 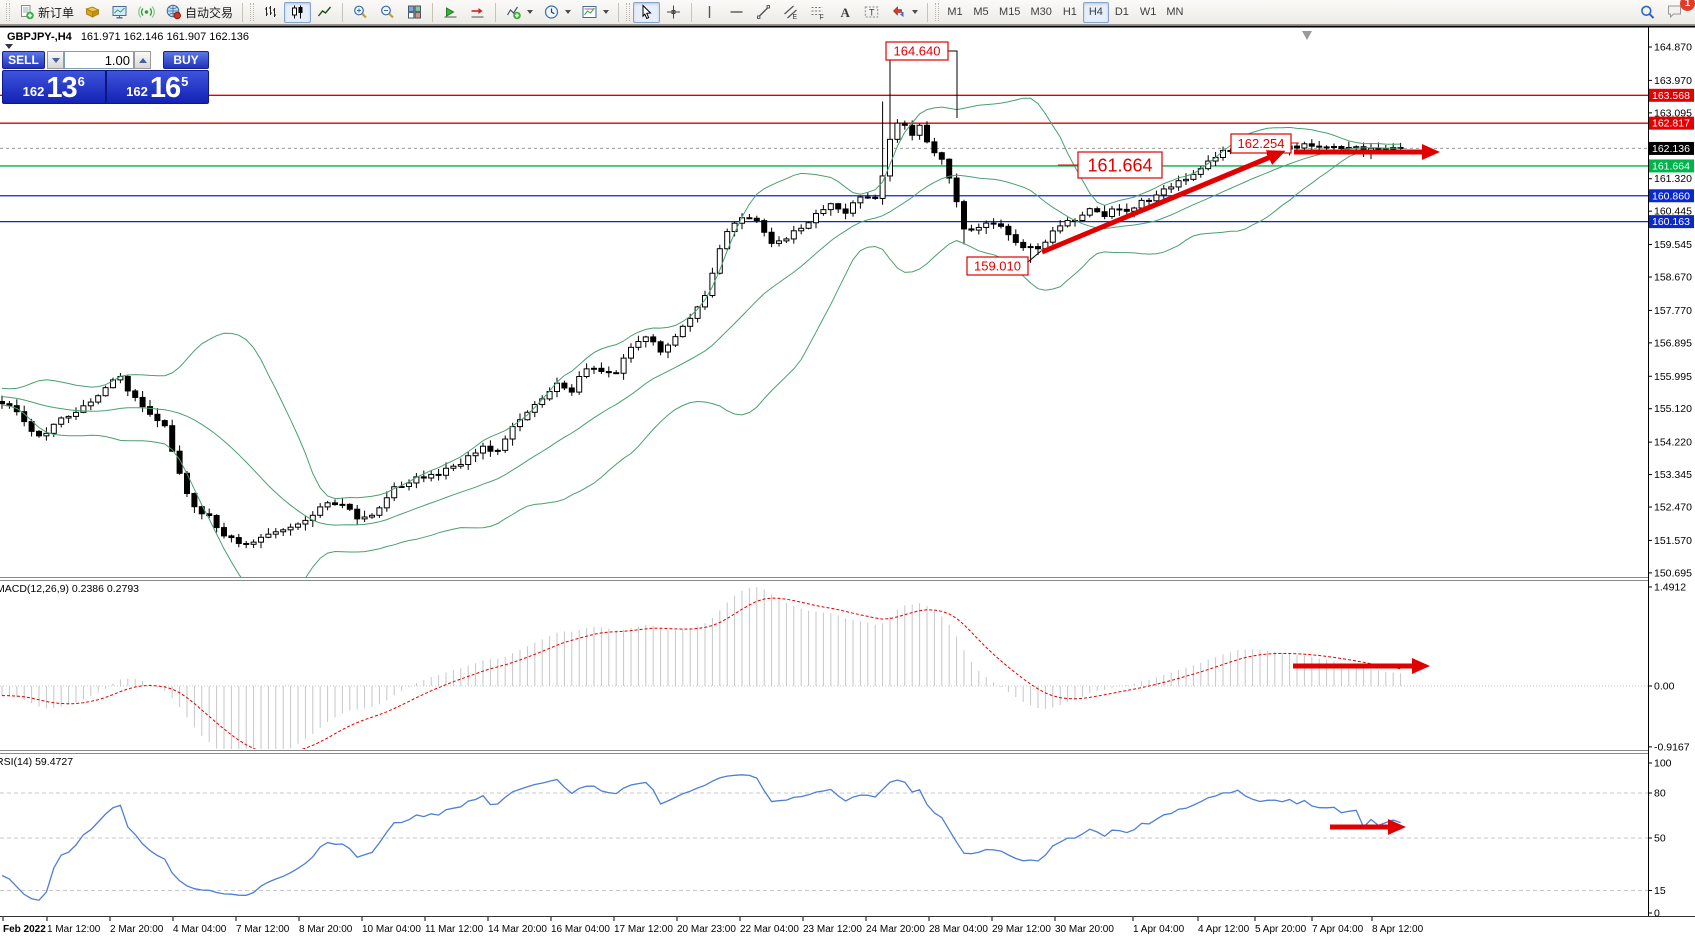 What do you see at coordinates (298, 12) in the screenshot?
I see `candlestick-chart-button` at bounding box center [298, 12].